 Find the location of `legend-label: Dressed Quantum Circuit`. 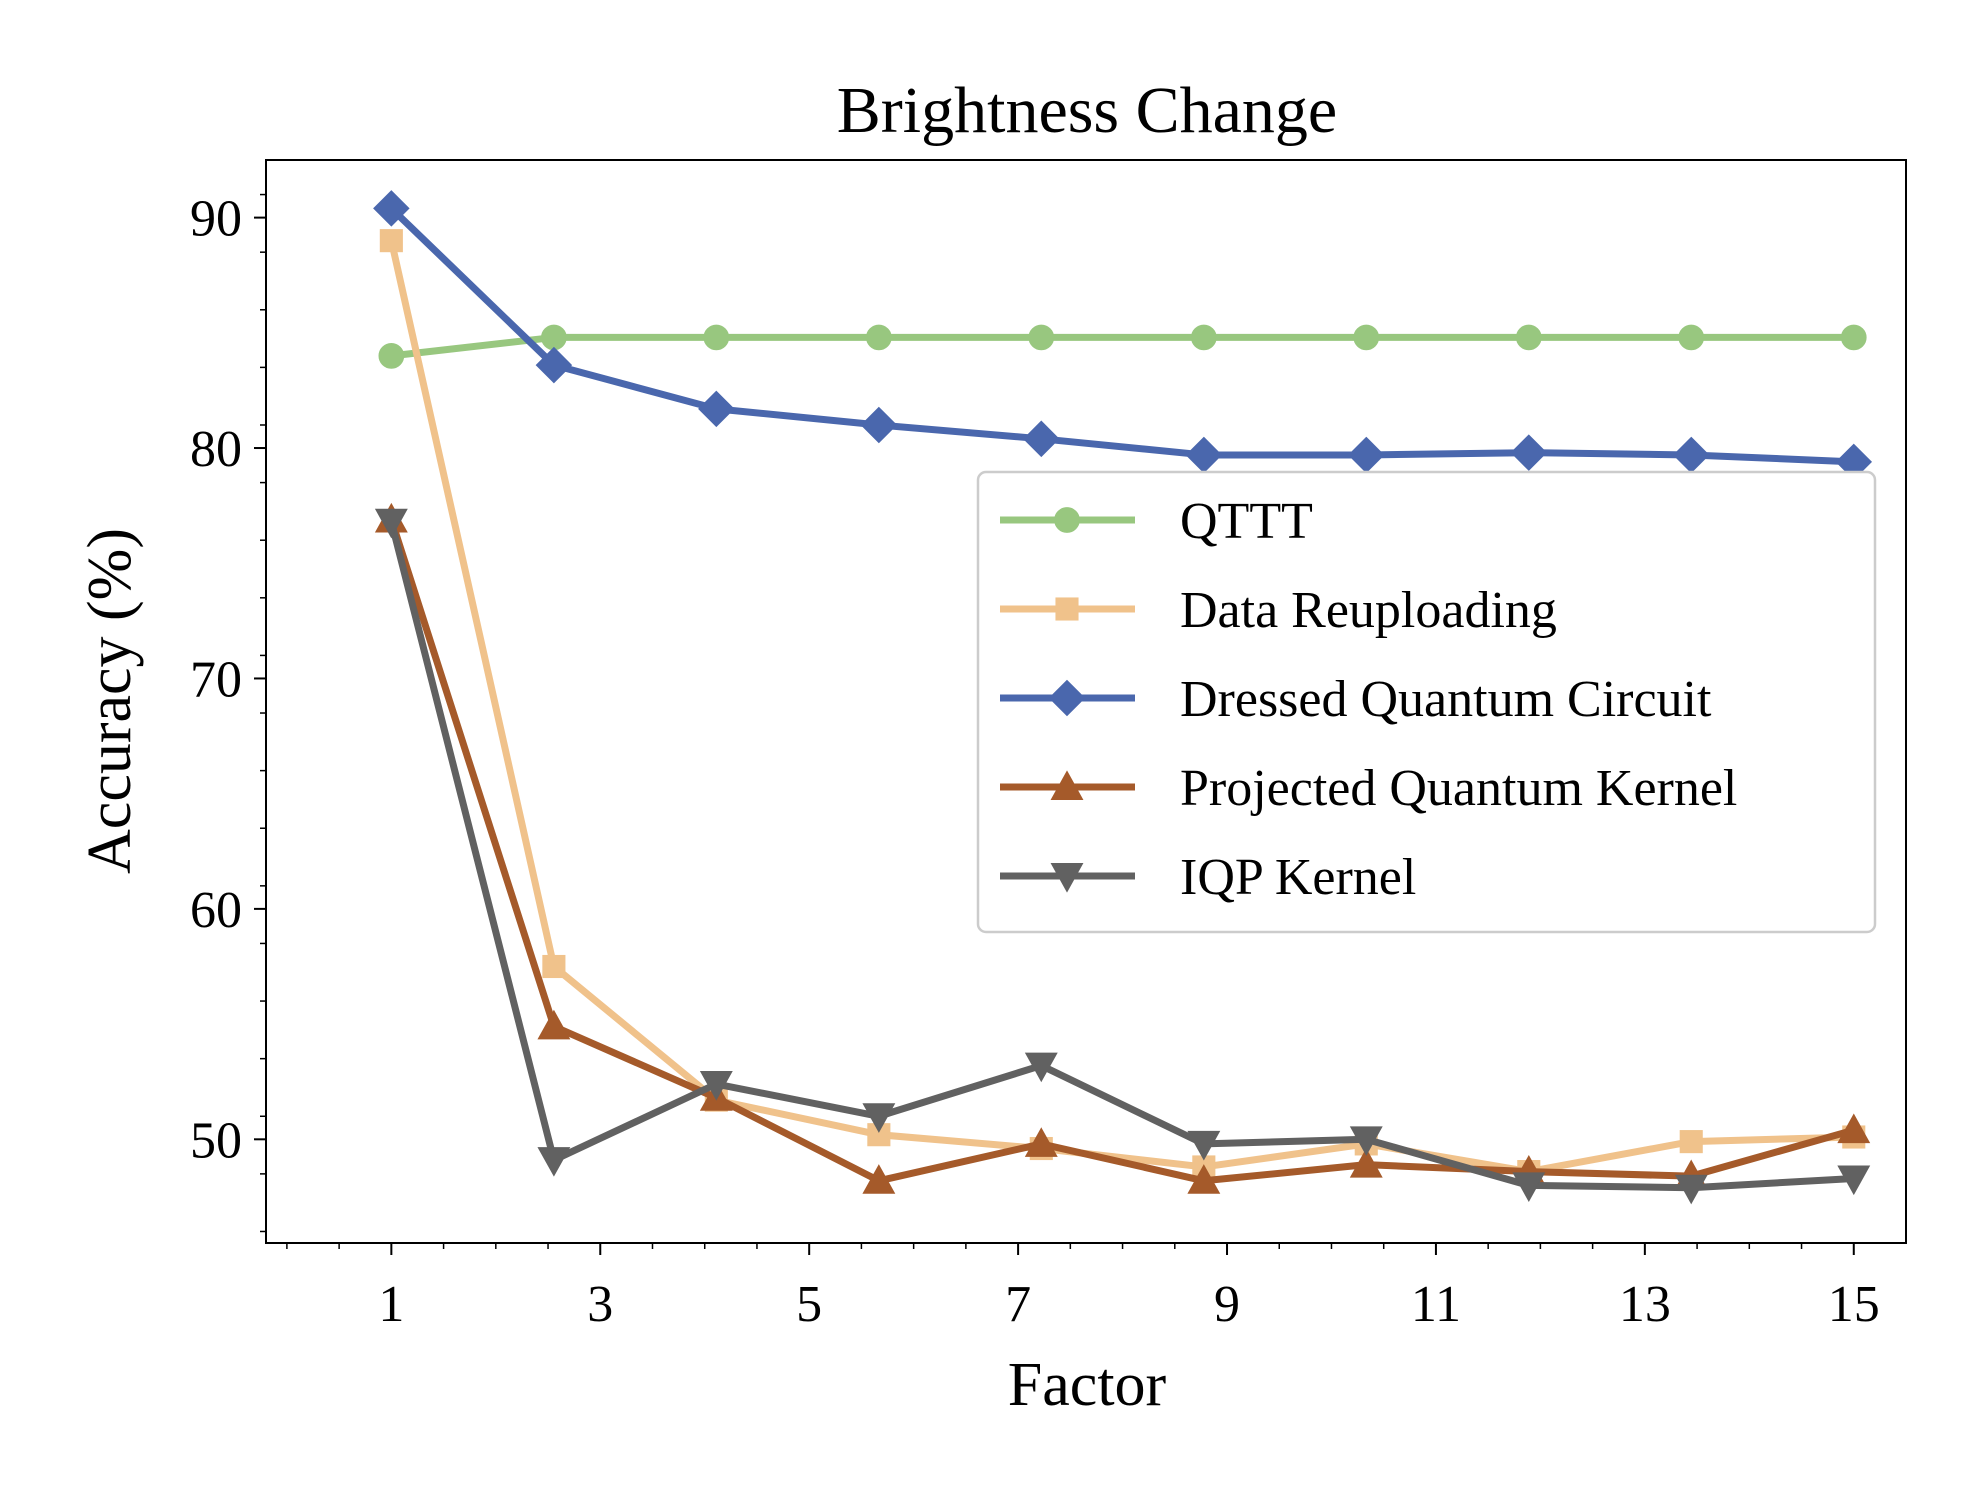

legend-label: Dressed Quantum Circuit is located at coordinates (1446, 699).